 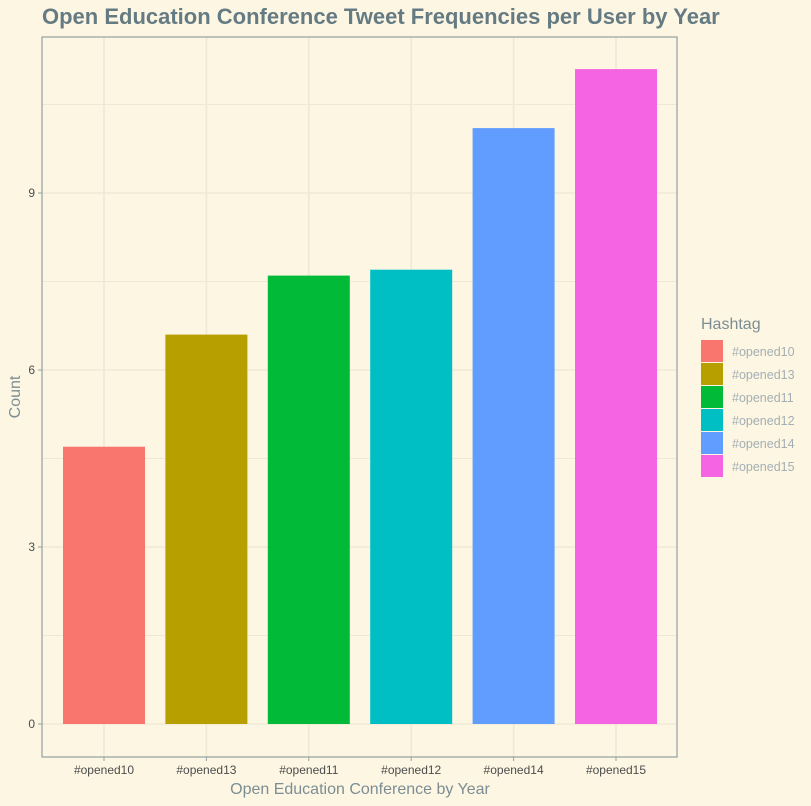 What do you see at coordinates (616, 397) in the screenshot?
I see `bar-opened15` at bounding box center [616, 397].